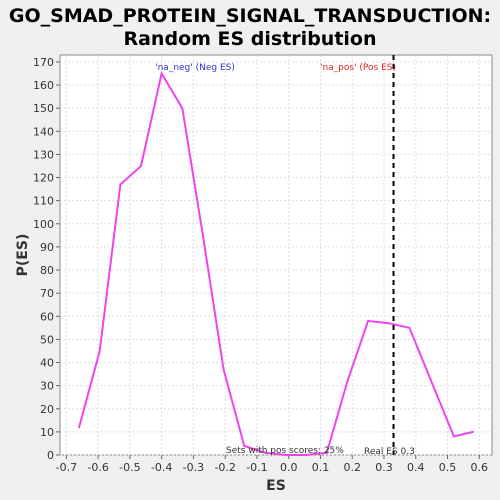 The height and width of the screenshot is (500, 500). Describe the element at coordinates (389, 452) in the screenshot. I see `real-es-value-label: Real ES 0.3` at that location.